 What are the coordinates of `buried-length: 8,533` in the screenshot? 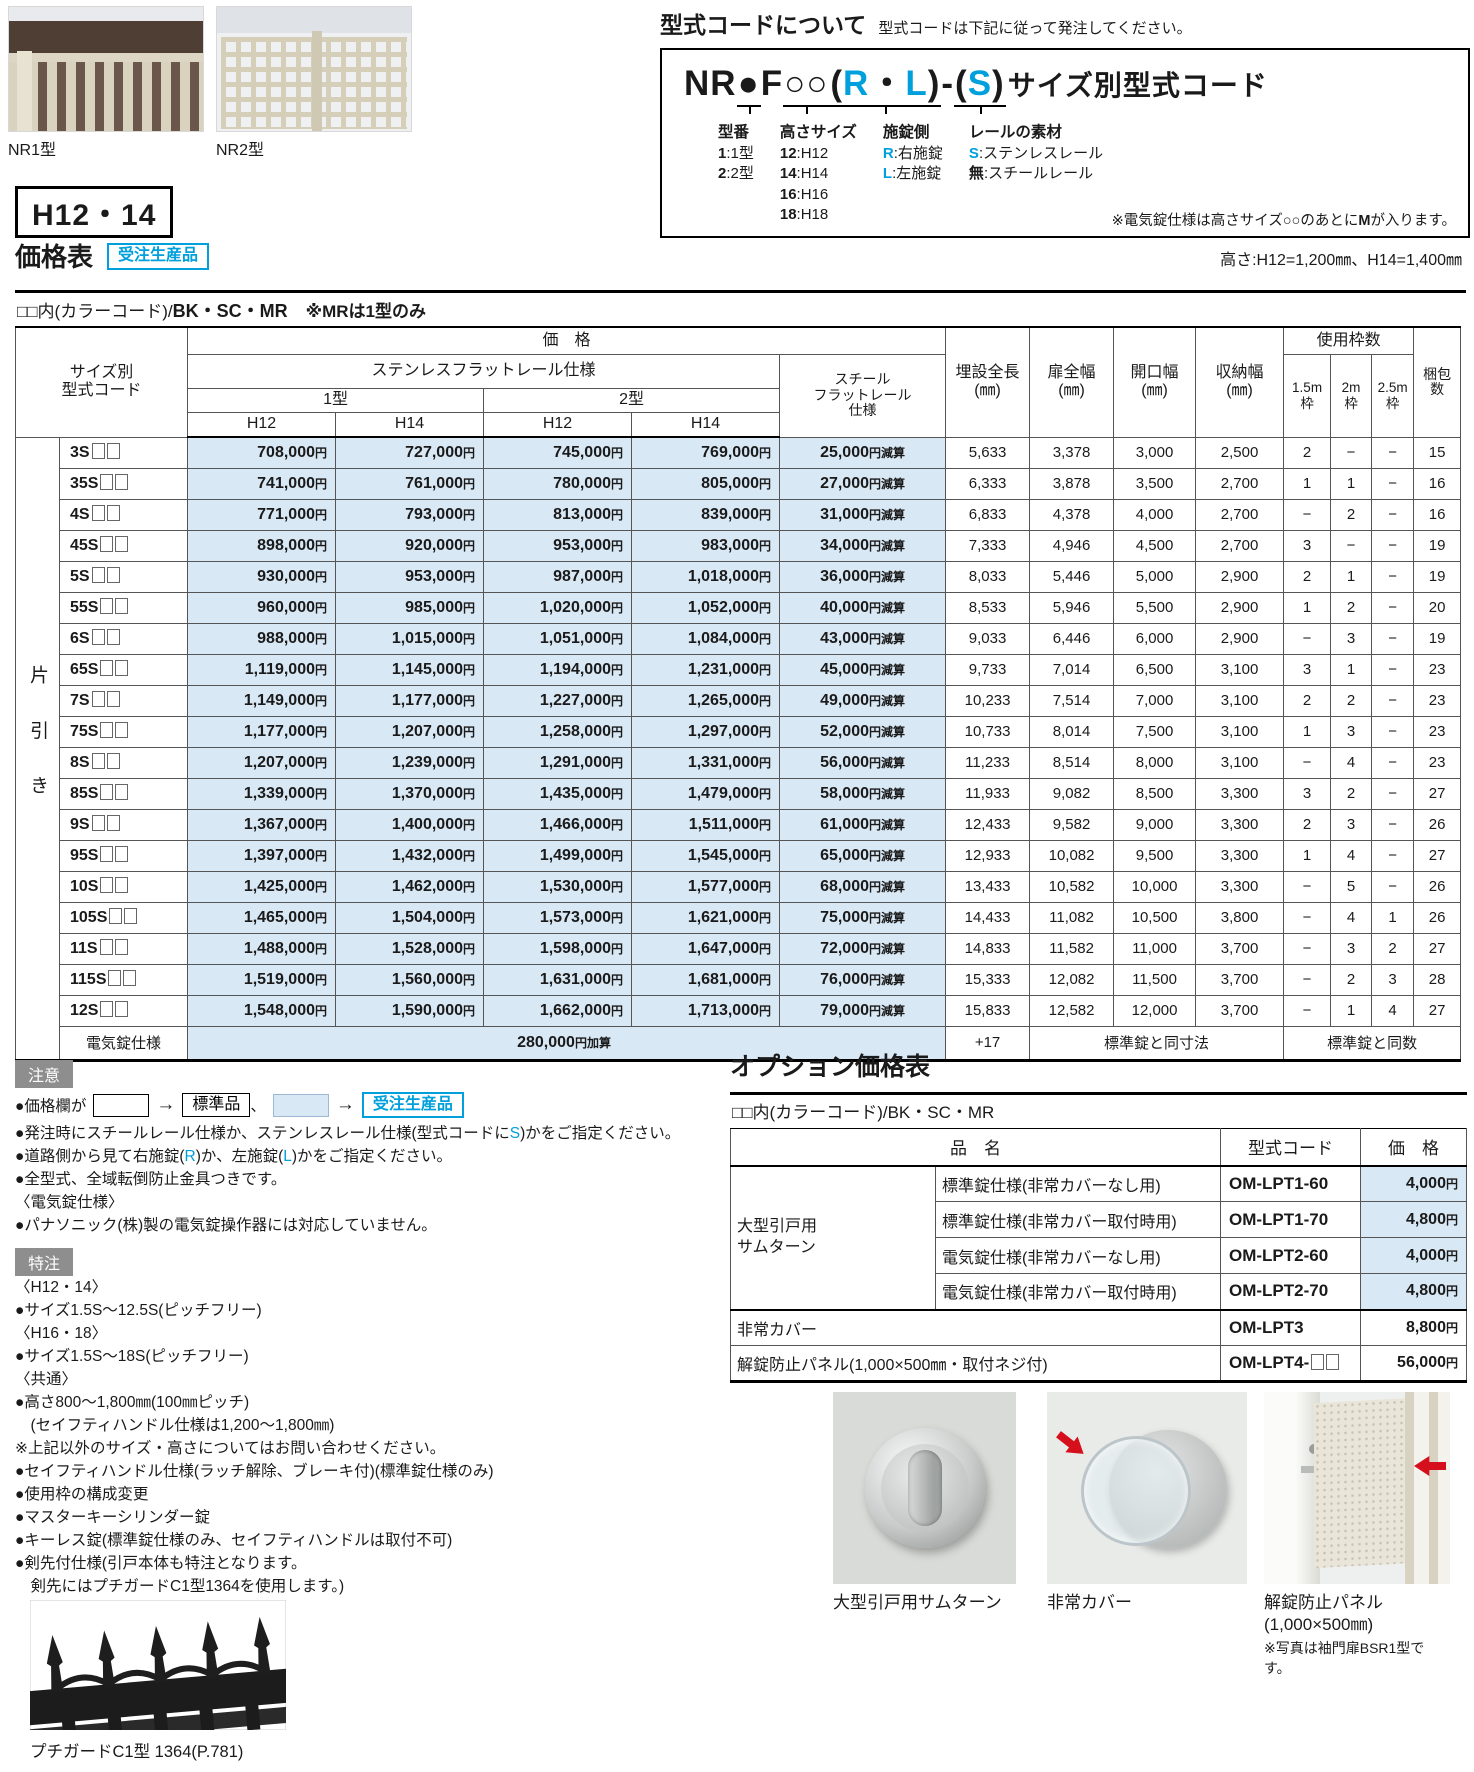 It's located at (988, 607).